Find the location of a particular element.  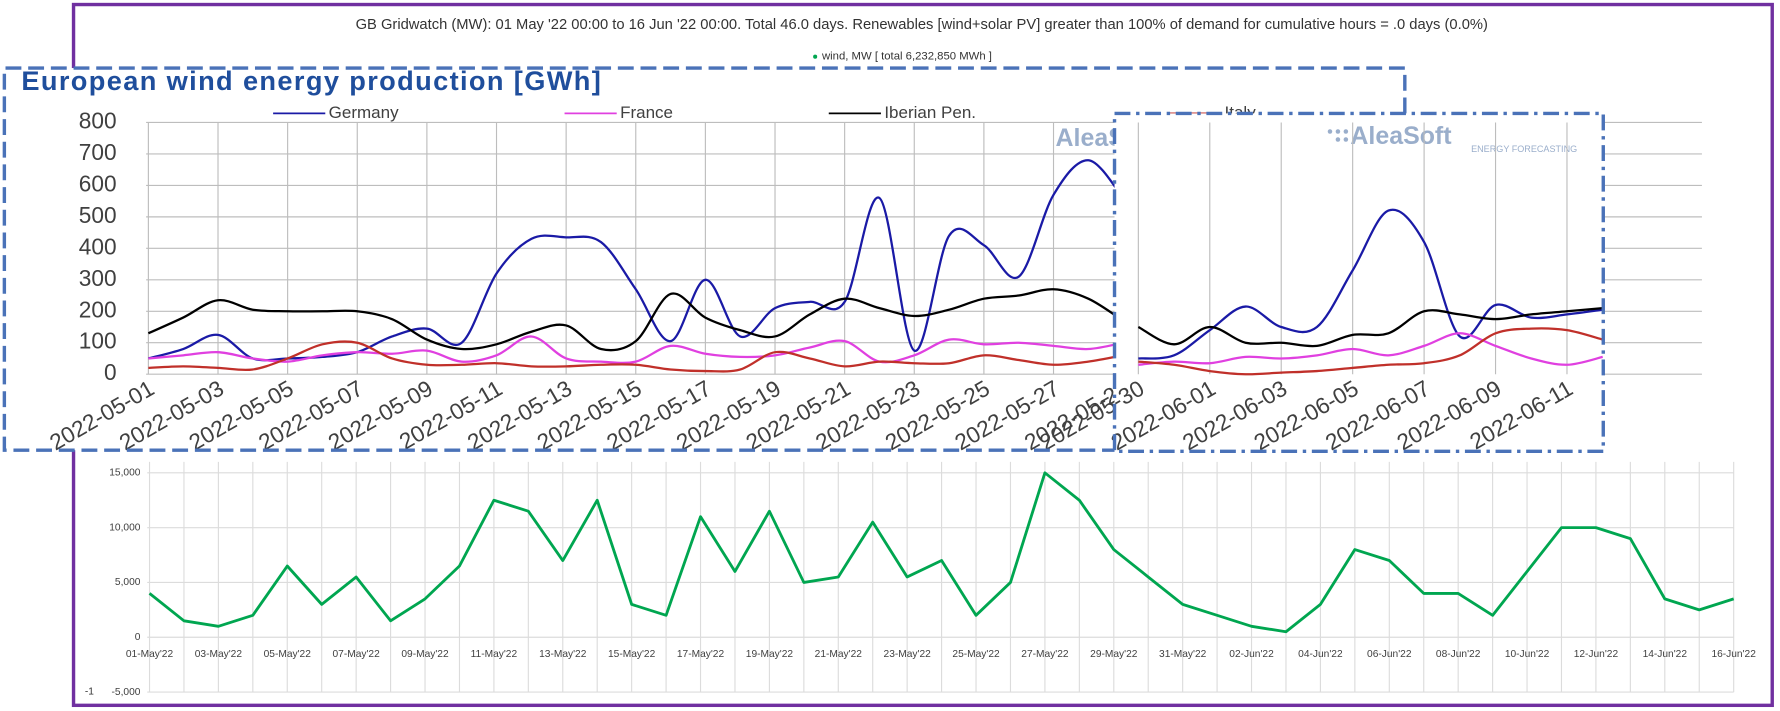

y-tick-label: 100 is located at coordinates (98, 341).